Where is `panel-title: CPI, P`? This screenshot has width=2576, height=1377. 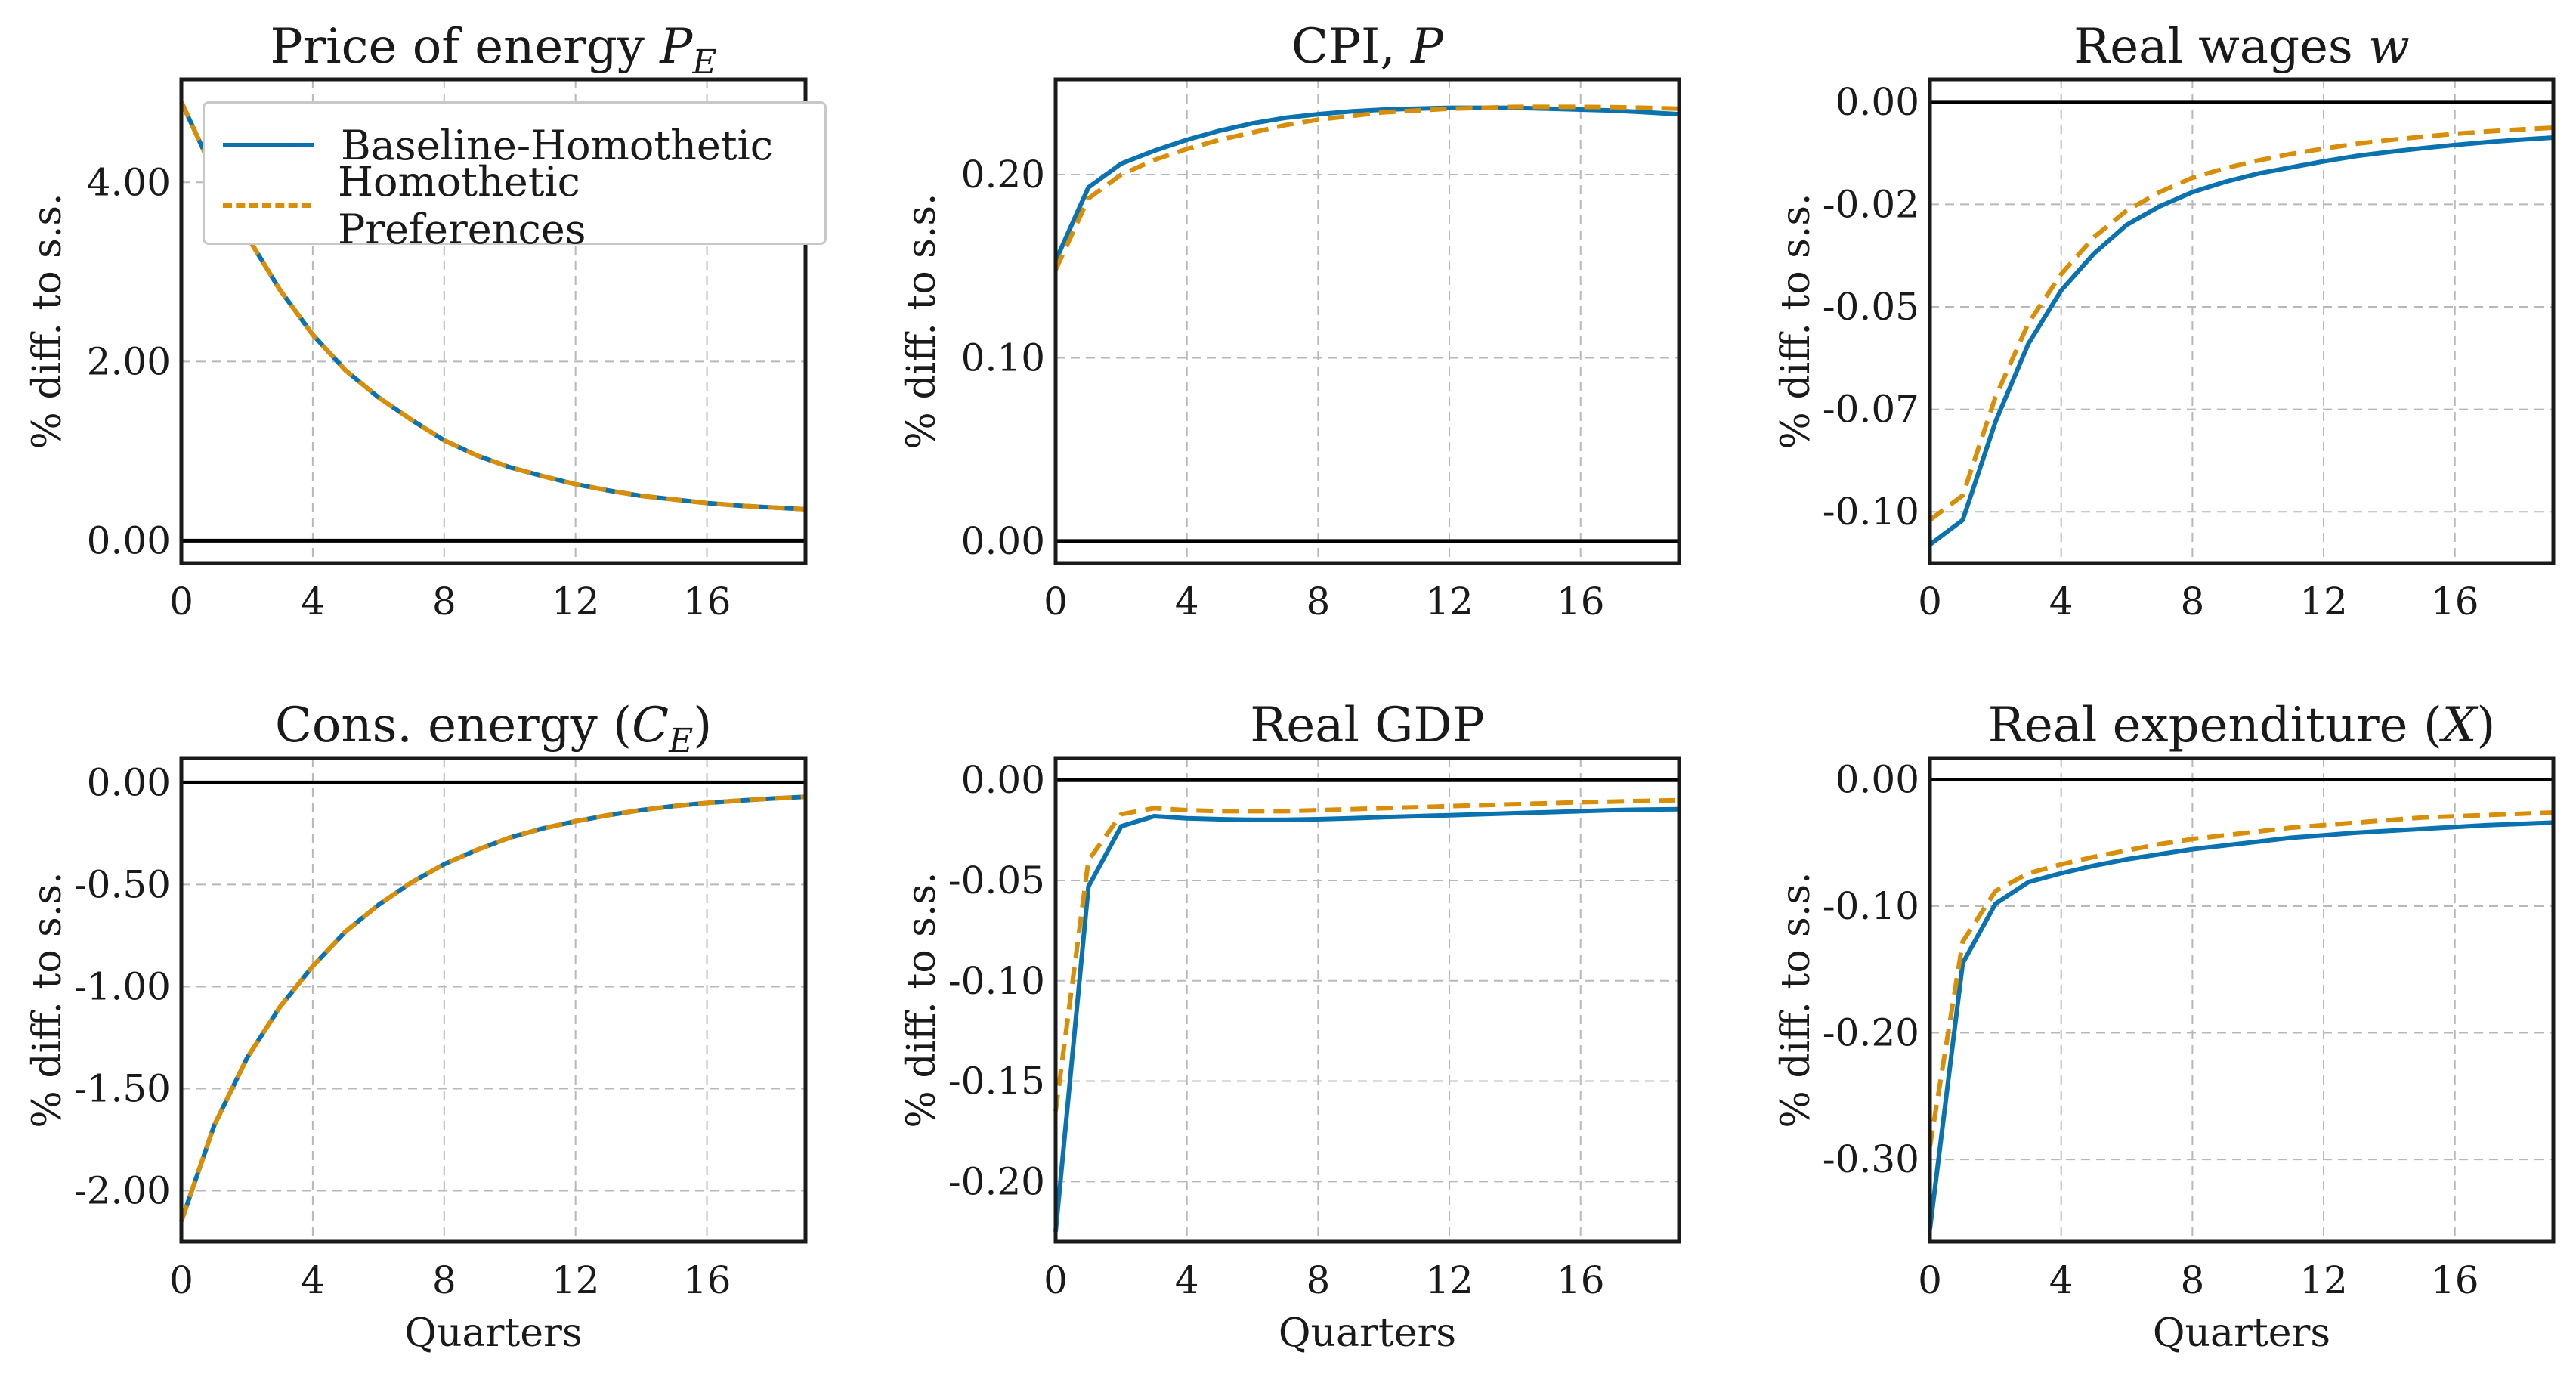
panel-title: CPI, P is located at coordinates (1367, 47).